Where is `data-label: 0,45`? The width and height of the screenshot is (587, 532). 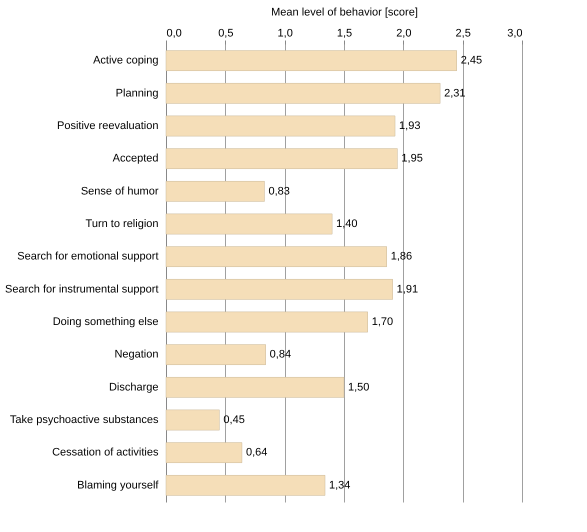 data-label: 0,45 is located at coordinates (234, 420).